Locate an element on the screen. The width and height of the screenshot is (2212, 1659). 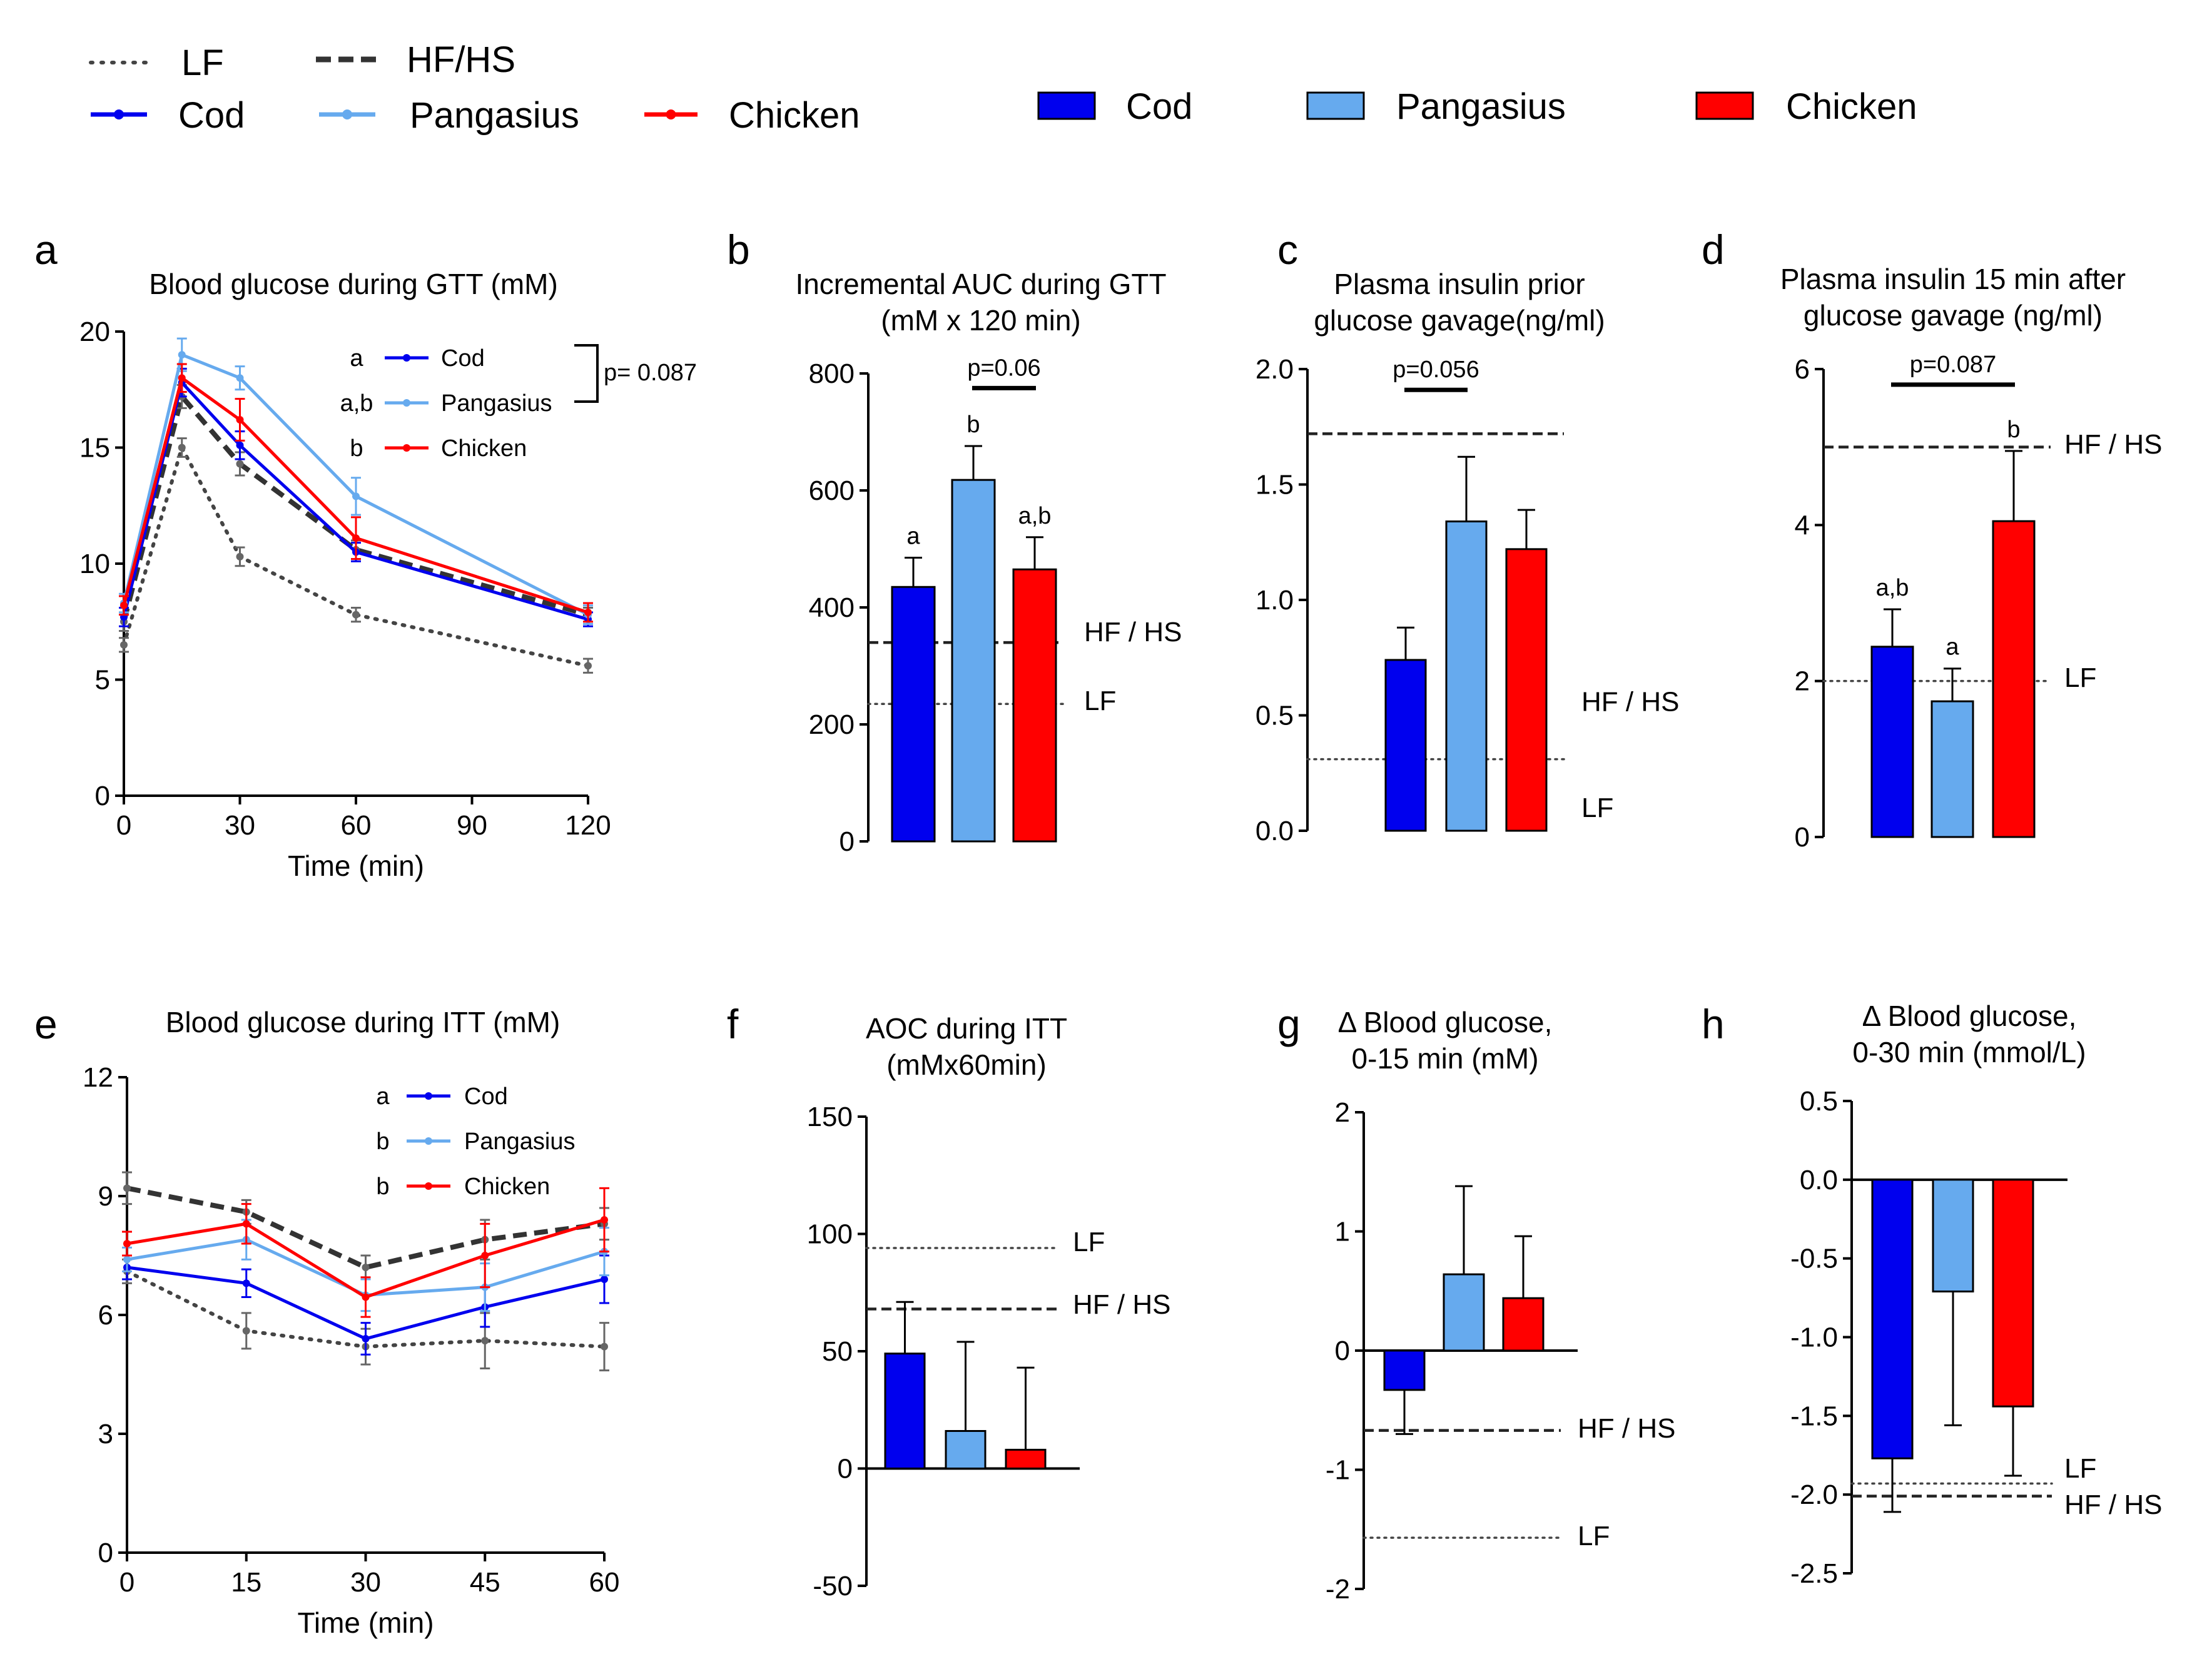
y-tick-label: 400 is located at coordinates (832, 607).